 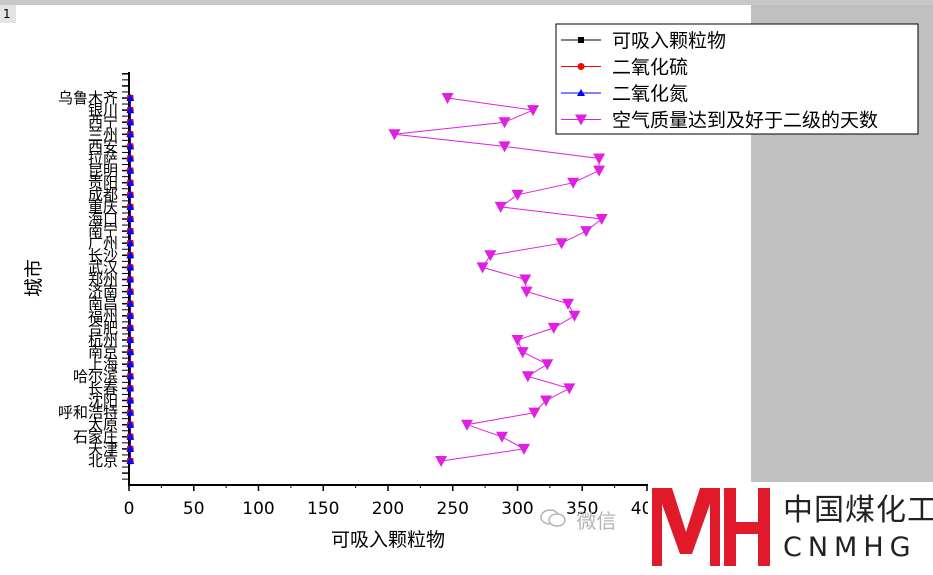 What do you see at coordinates (103, 328) in the screenshot?
I see `y-tick-label: 合肥` at bounding box center [103, 328].